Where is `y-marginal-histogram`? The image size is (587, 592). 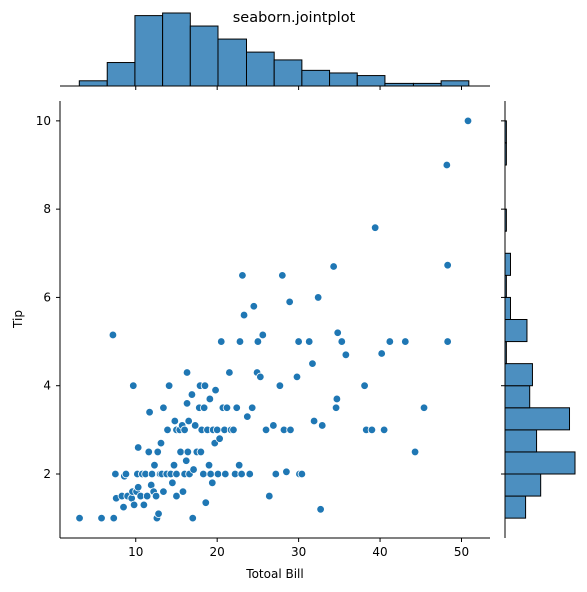 y-marginal-histogram is located at coordinates (538, 319).